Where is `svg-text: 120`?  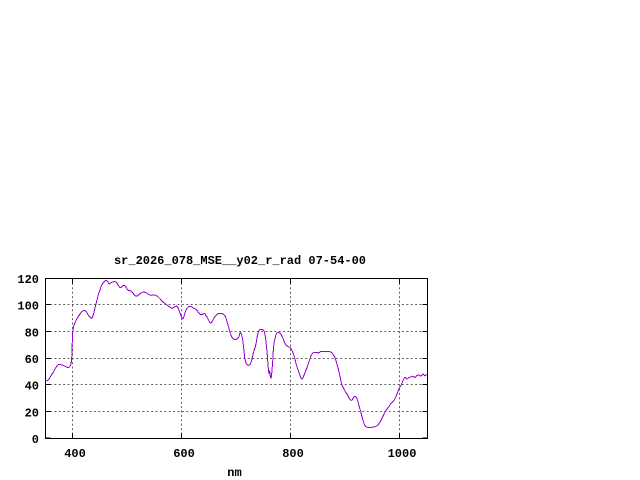 svg-text: 120 is located at coordinates (28, 280).